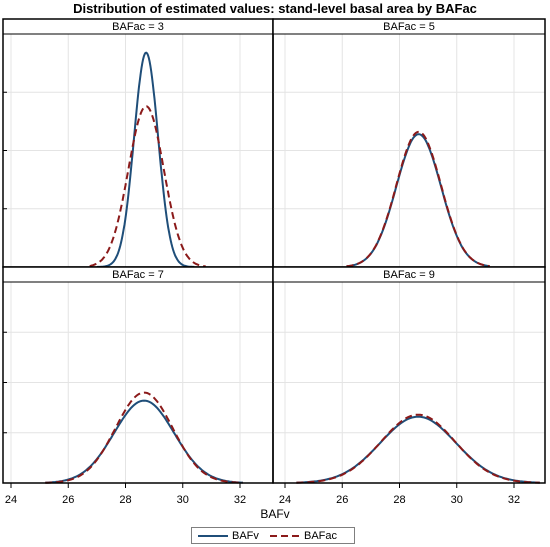 Image resolution: width=550 pixels, height=547 pixels. What do you see at coordinates (138, 27) in the screenshot?
I see `panel-label: BAFac = 3` at bounding box center [138, 27].